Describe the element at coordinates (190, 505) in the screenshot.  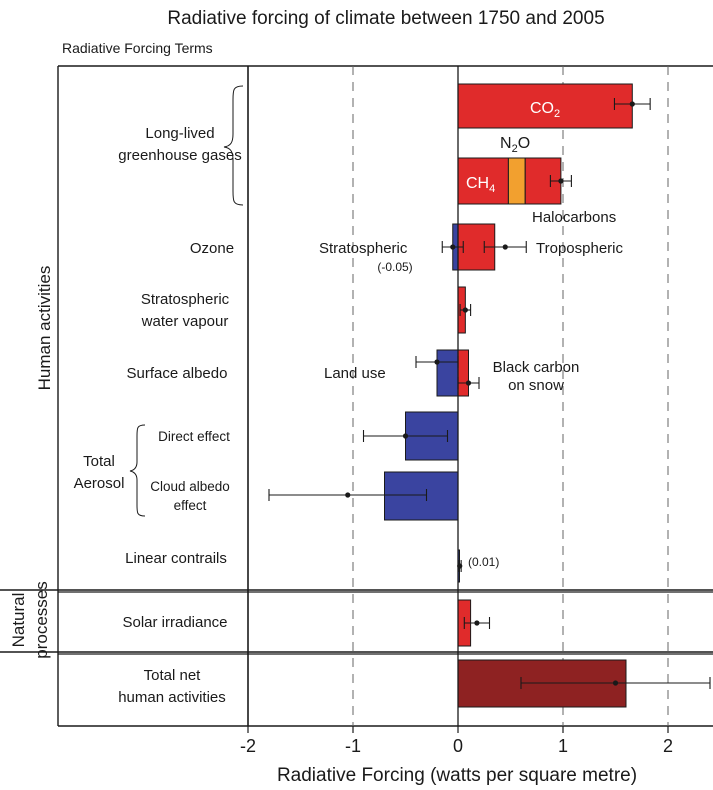
I see `row-label-cloud-2: effect` at that location.